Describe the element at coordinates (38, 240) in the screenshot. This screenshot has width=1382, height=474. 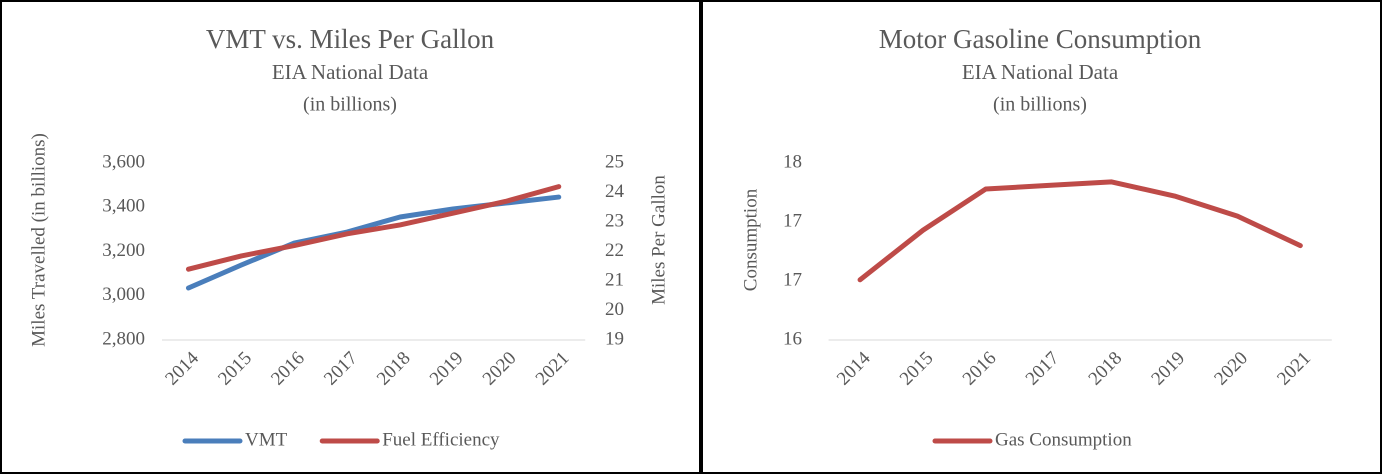
I see `y-axis-title: Miles Travelled (in billions)` at that location.